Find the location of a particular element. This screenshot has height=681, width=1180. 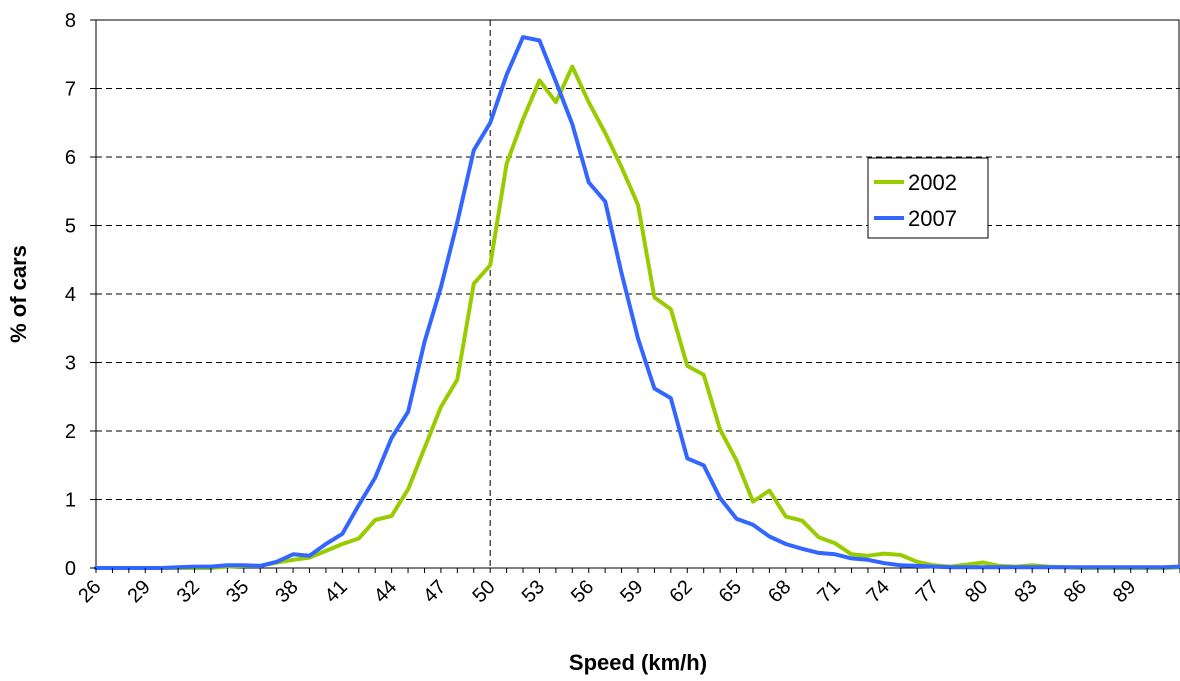

x-tick-label: 56 is located at coordinates (582, 591).